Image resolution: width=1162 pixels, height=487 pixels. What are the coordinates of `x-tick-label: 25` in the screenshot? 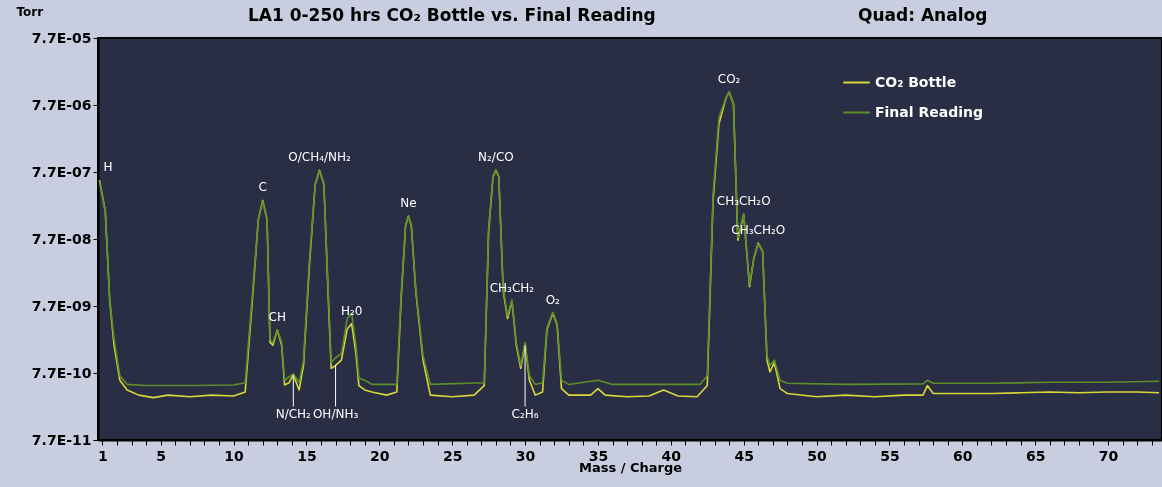 It's located at (452, 455).